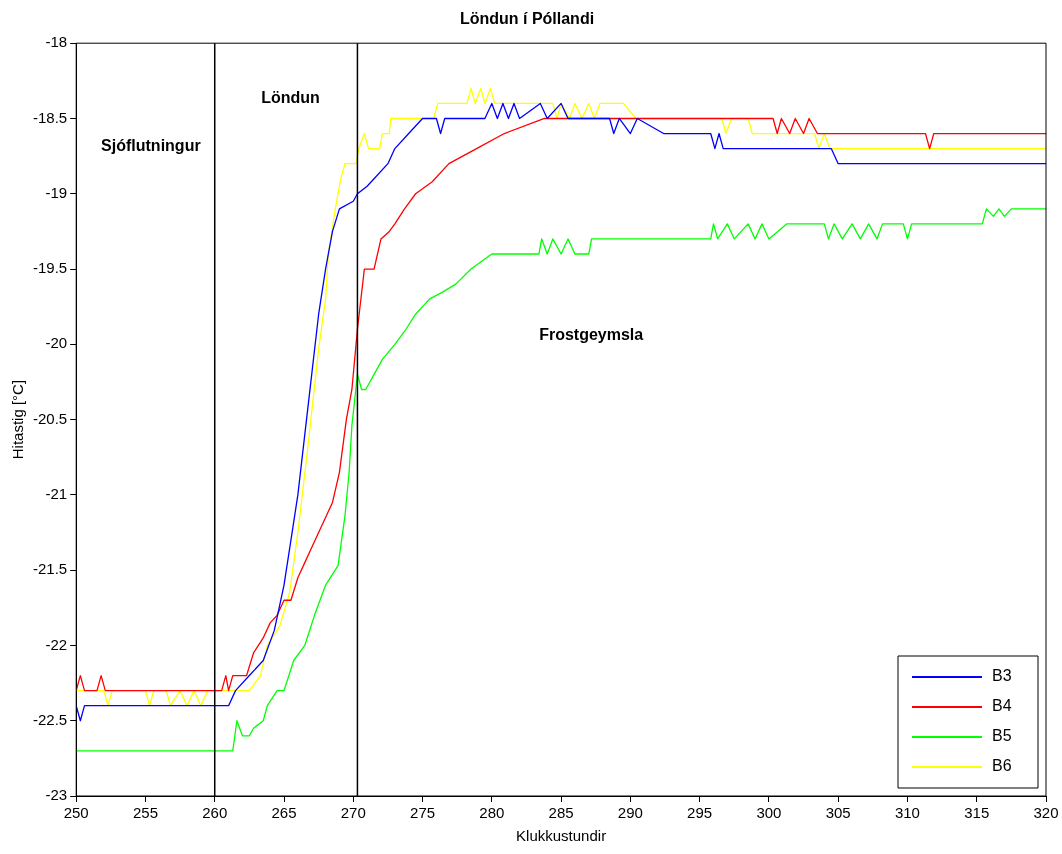  I want to click on x-tick-label: 310, so click(907, 813).